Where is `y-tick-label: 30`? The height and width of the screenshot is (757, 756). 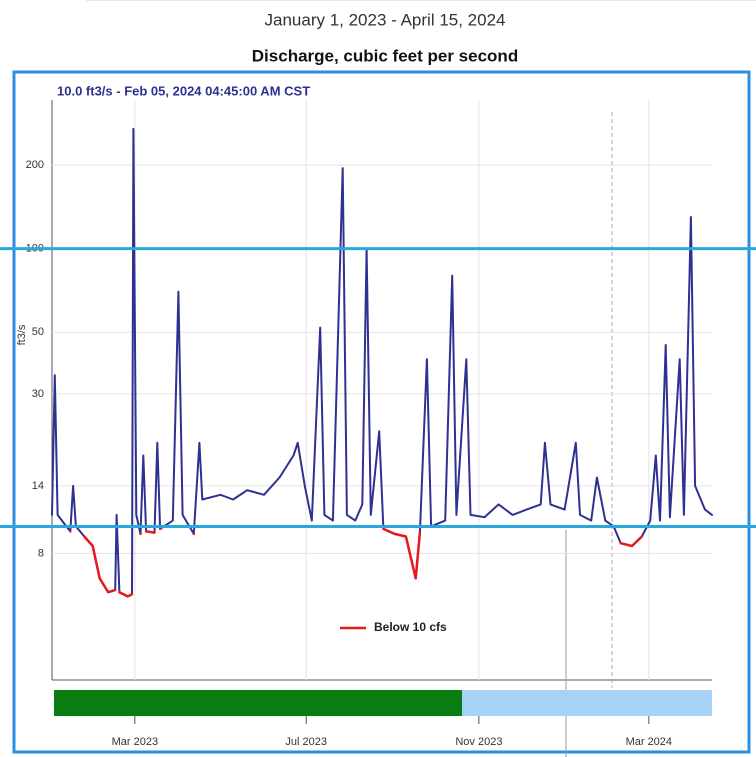 y-tick-label: 30 is located at coordinates (38, 394).